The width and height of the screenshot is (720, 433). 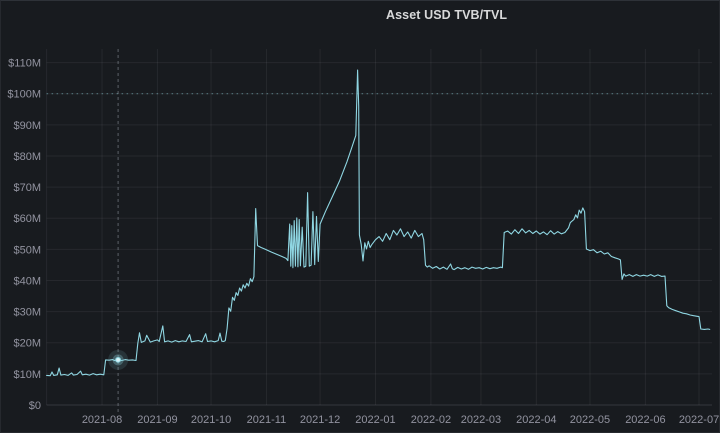 I want to click on x-tick-label: 2022-03, so click(x=481, y=420).